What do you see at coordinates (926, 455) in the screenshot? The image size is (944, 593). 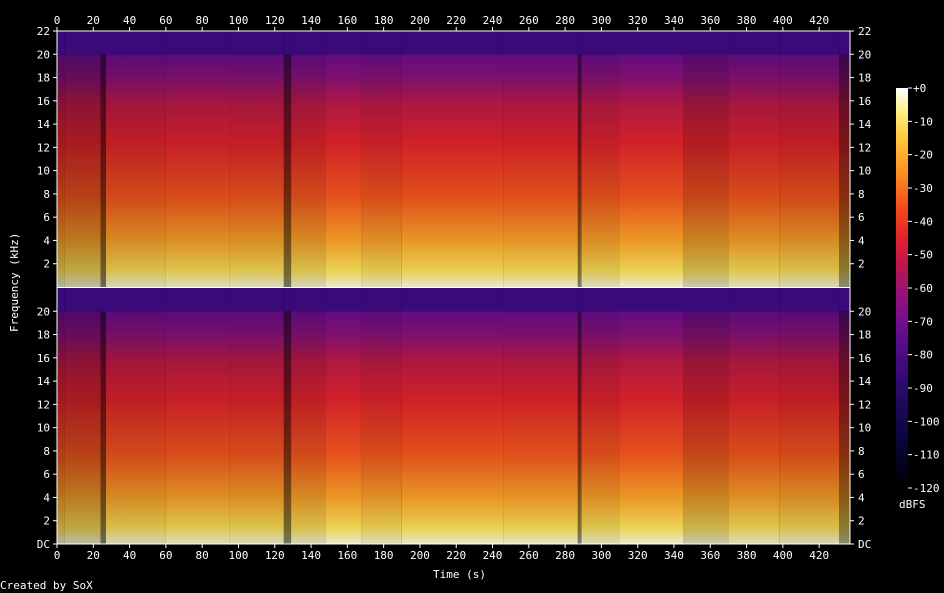 I see `colorbar-tick-label-11: -110` at bounding box center [926, 455].